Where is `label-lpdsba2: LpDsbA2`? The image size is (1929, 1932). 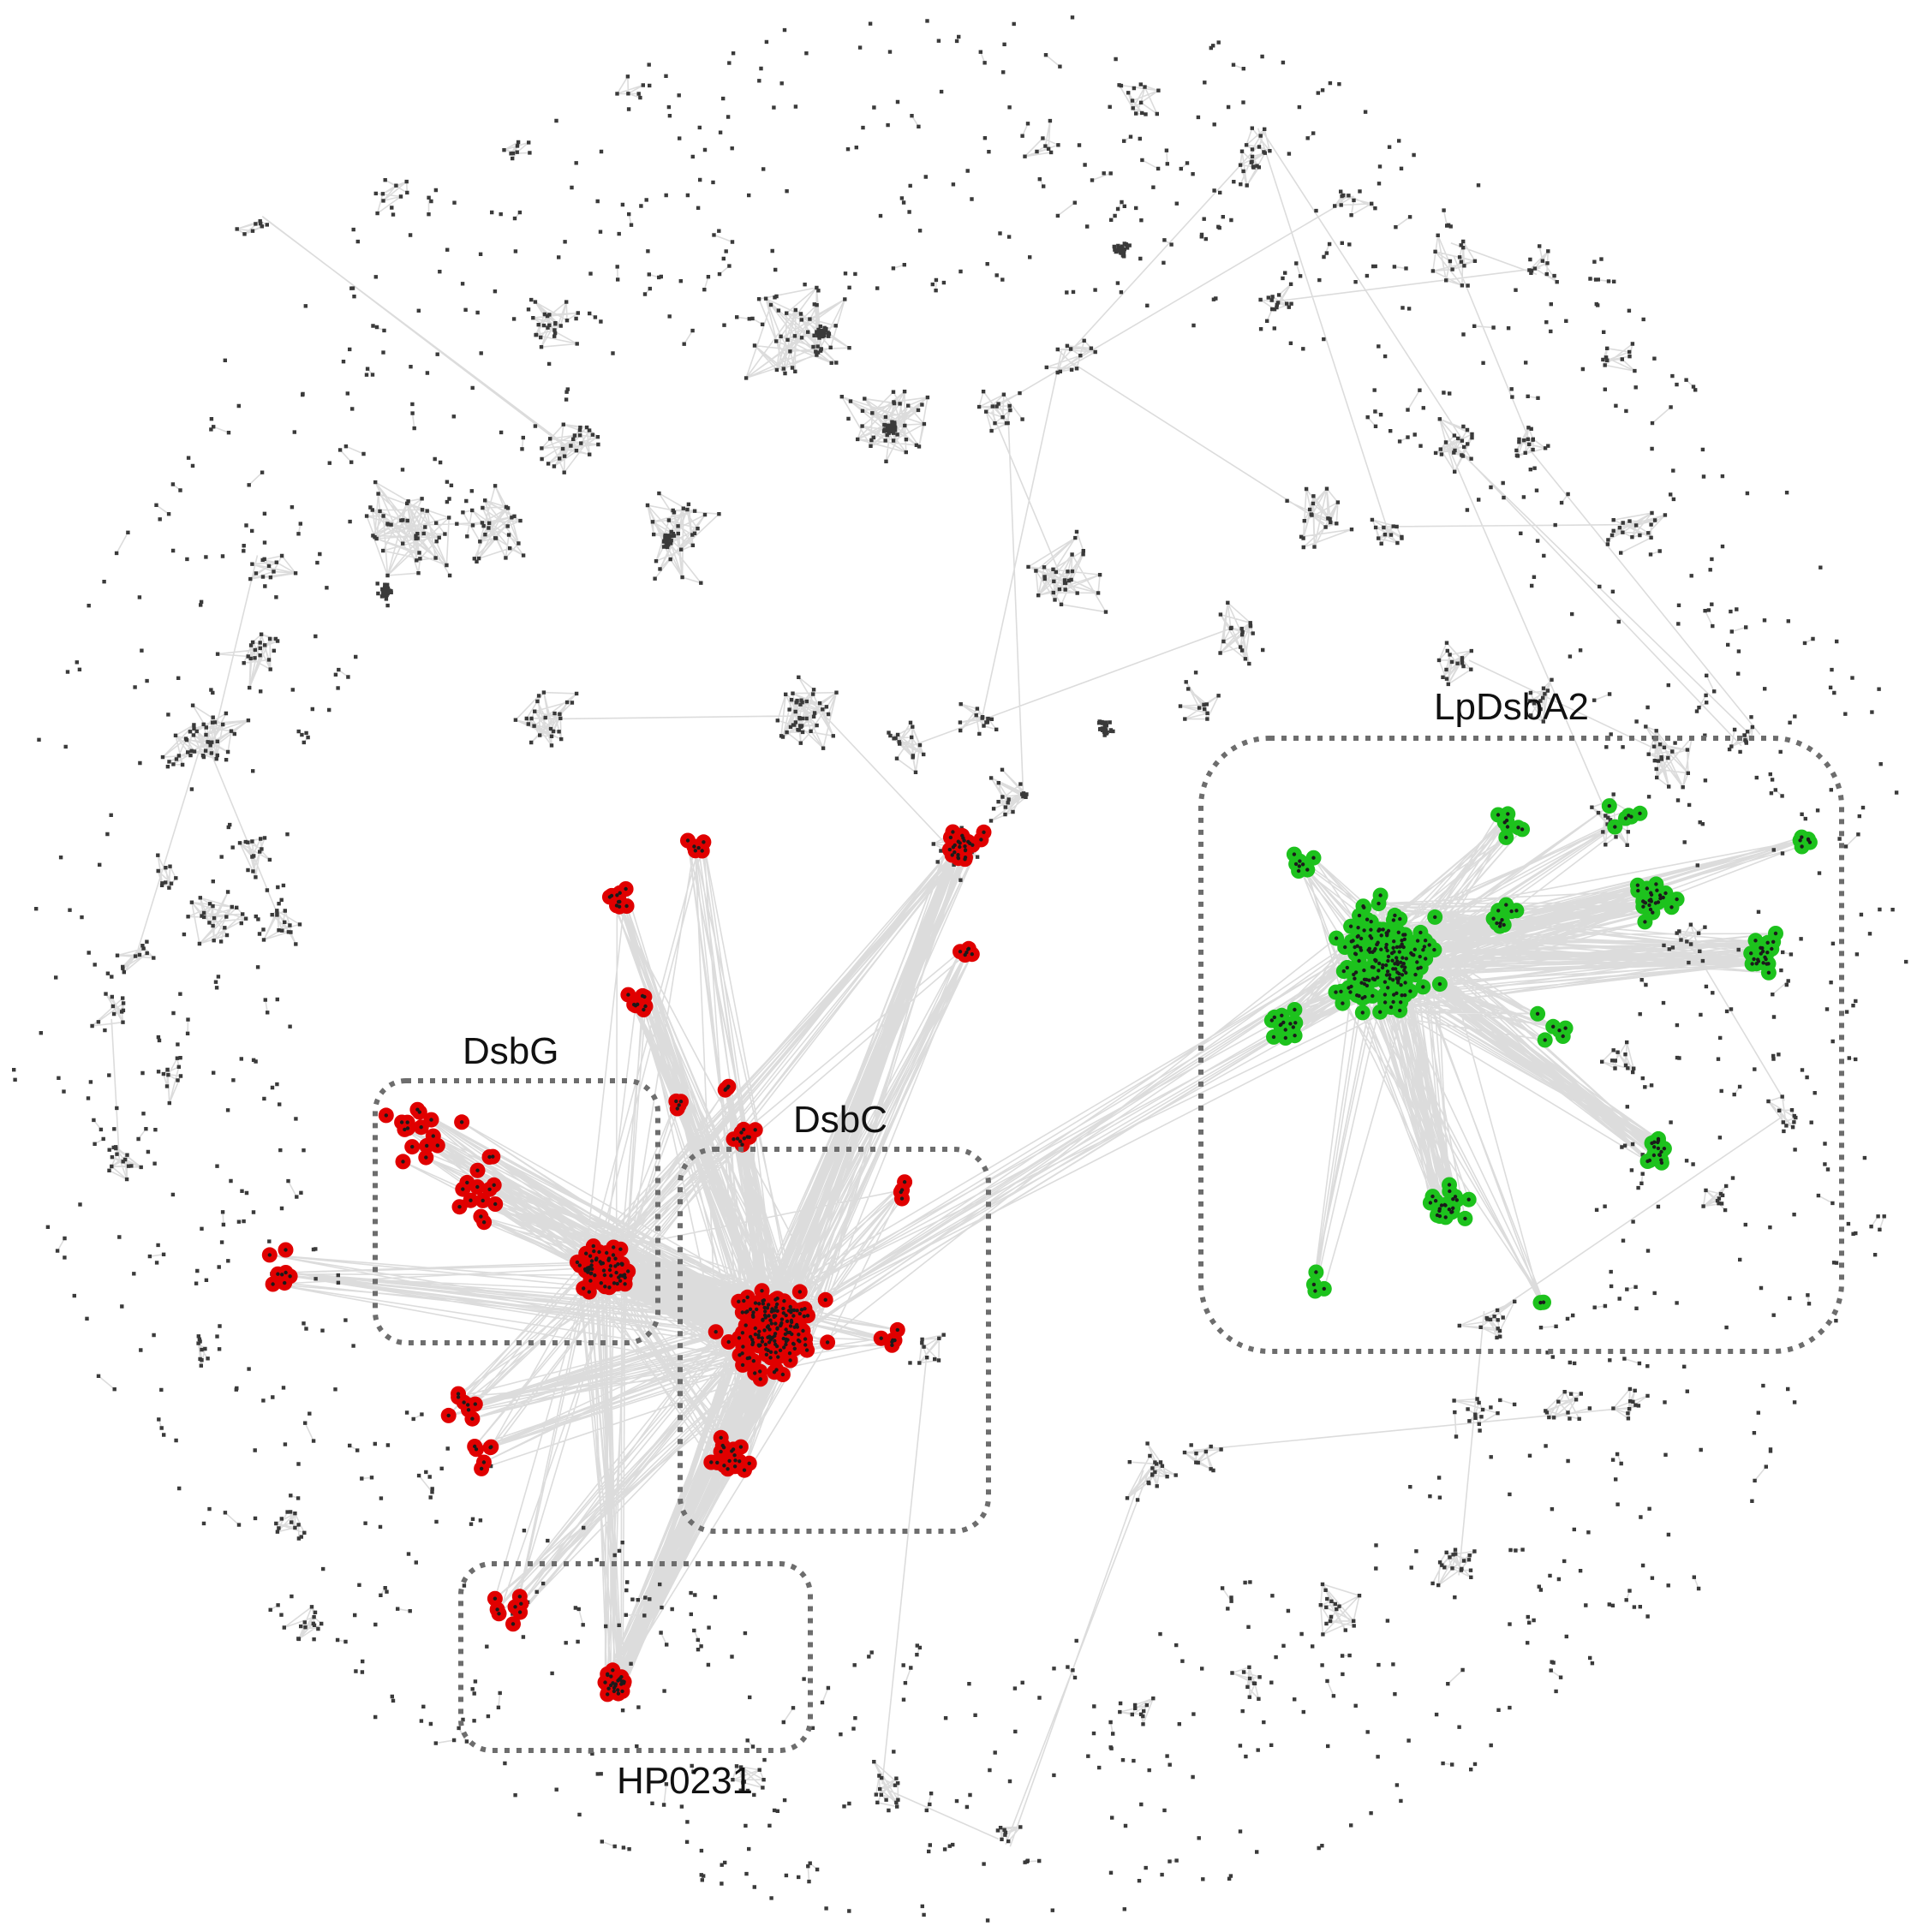 label-lpdsba2: LpDsbA2 is located at coordinates (1511, 707).